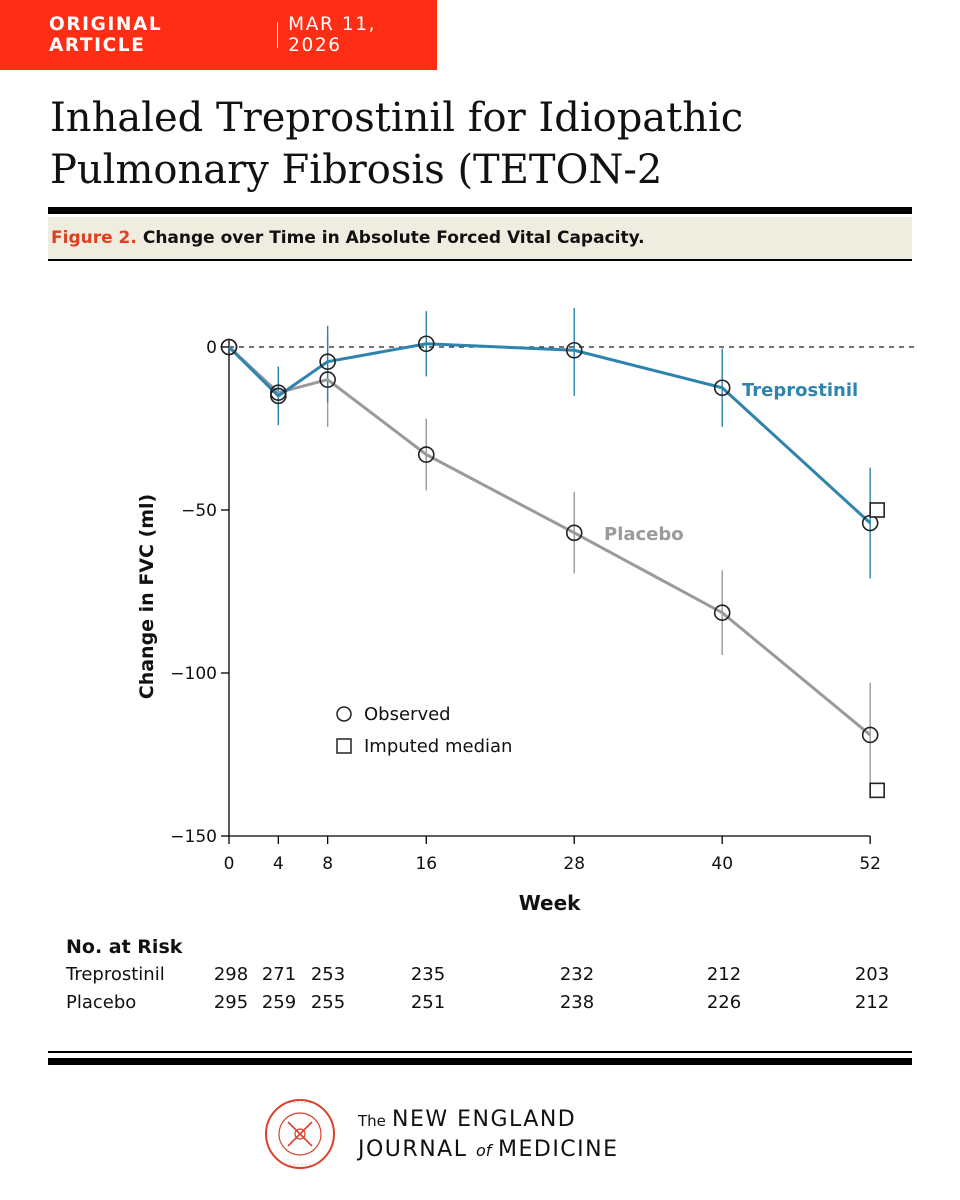 The height and width of the screenshot is (1200, 960). What do you see at coordinates (344, 714) in the screenshot?
I see `legend-observed-marker` at bounding box center [344, 714].